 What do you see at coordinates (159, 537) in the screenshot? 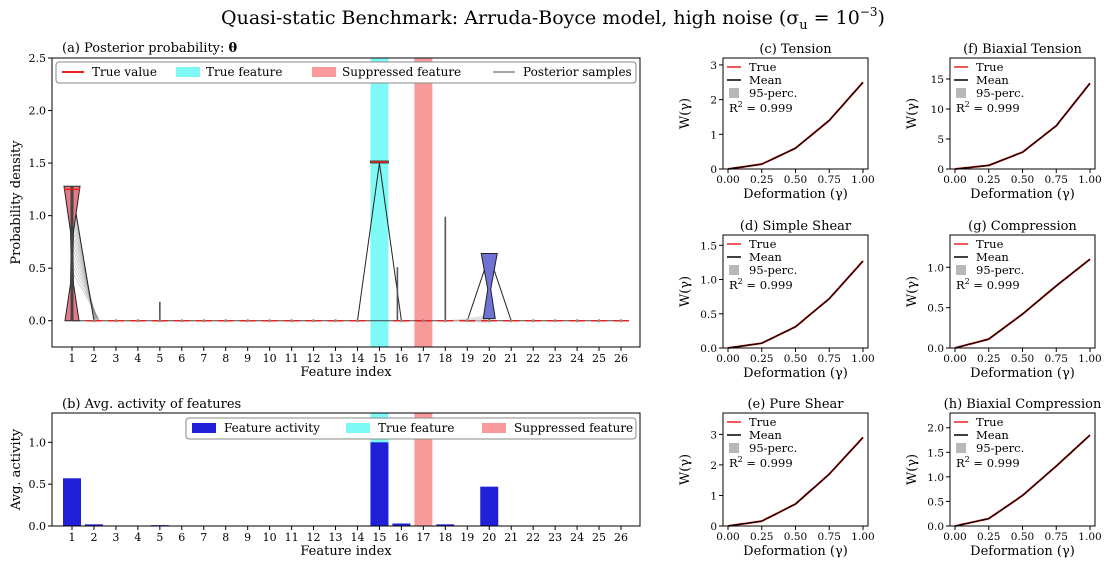
I see `x-tick-label: 5` at bounding box center [159, 537].